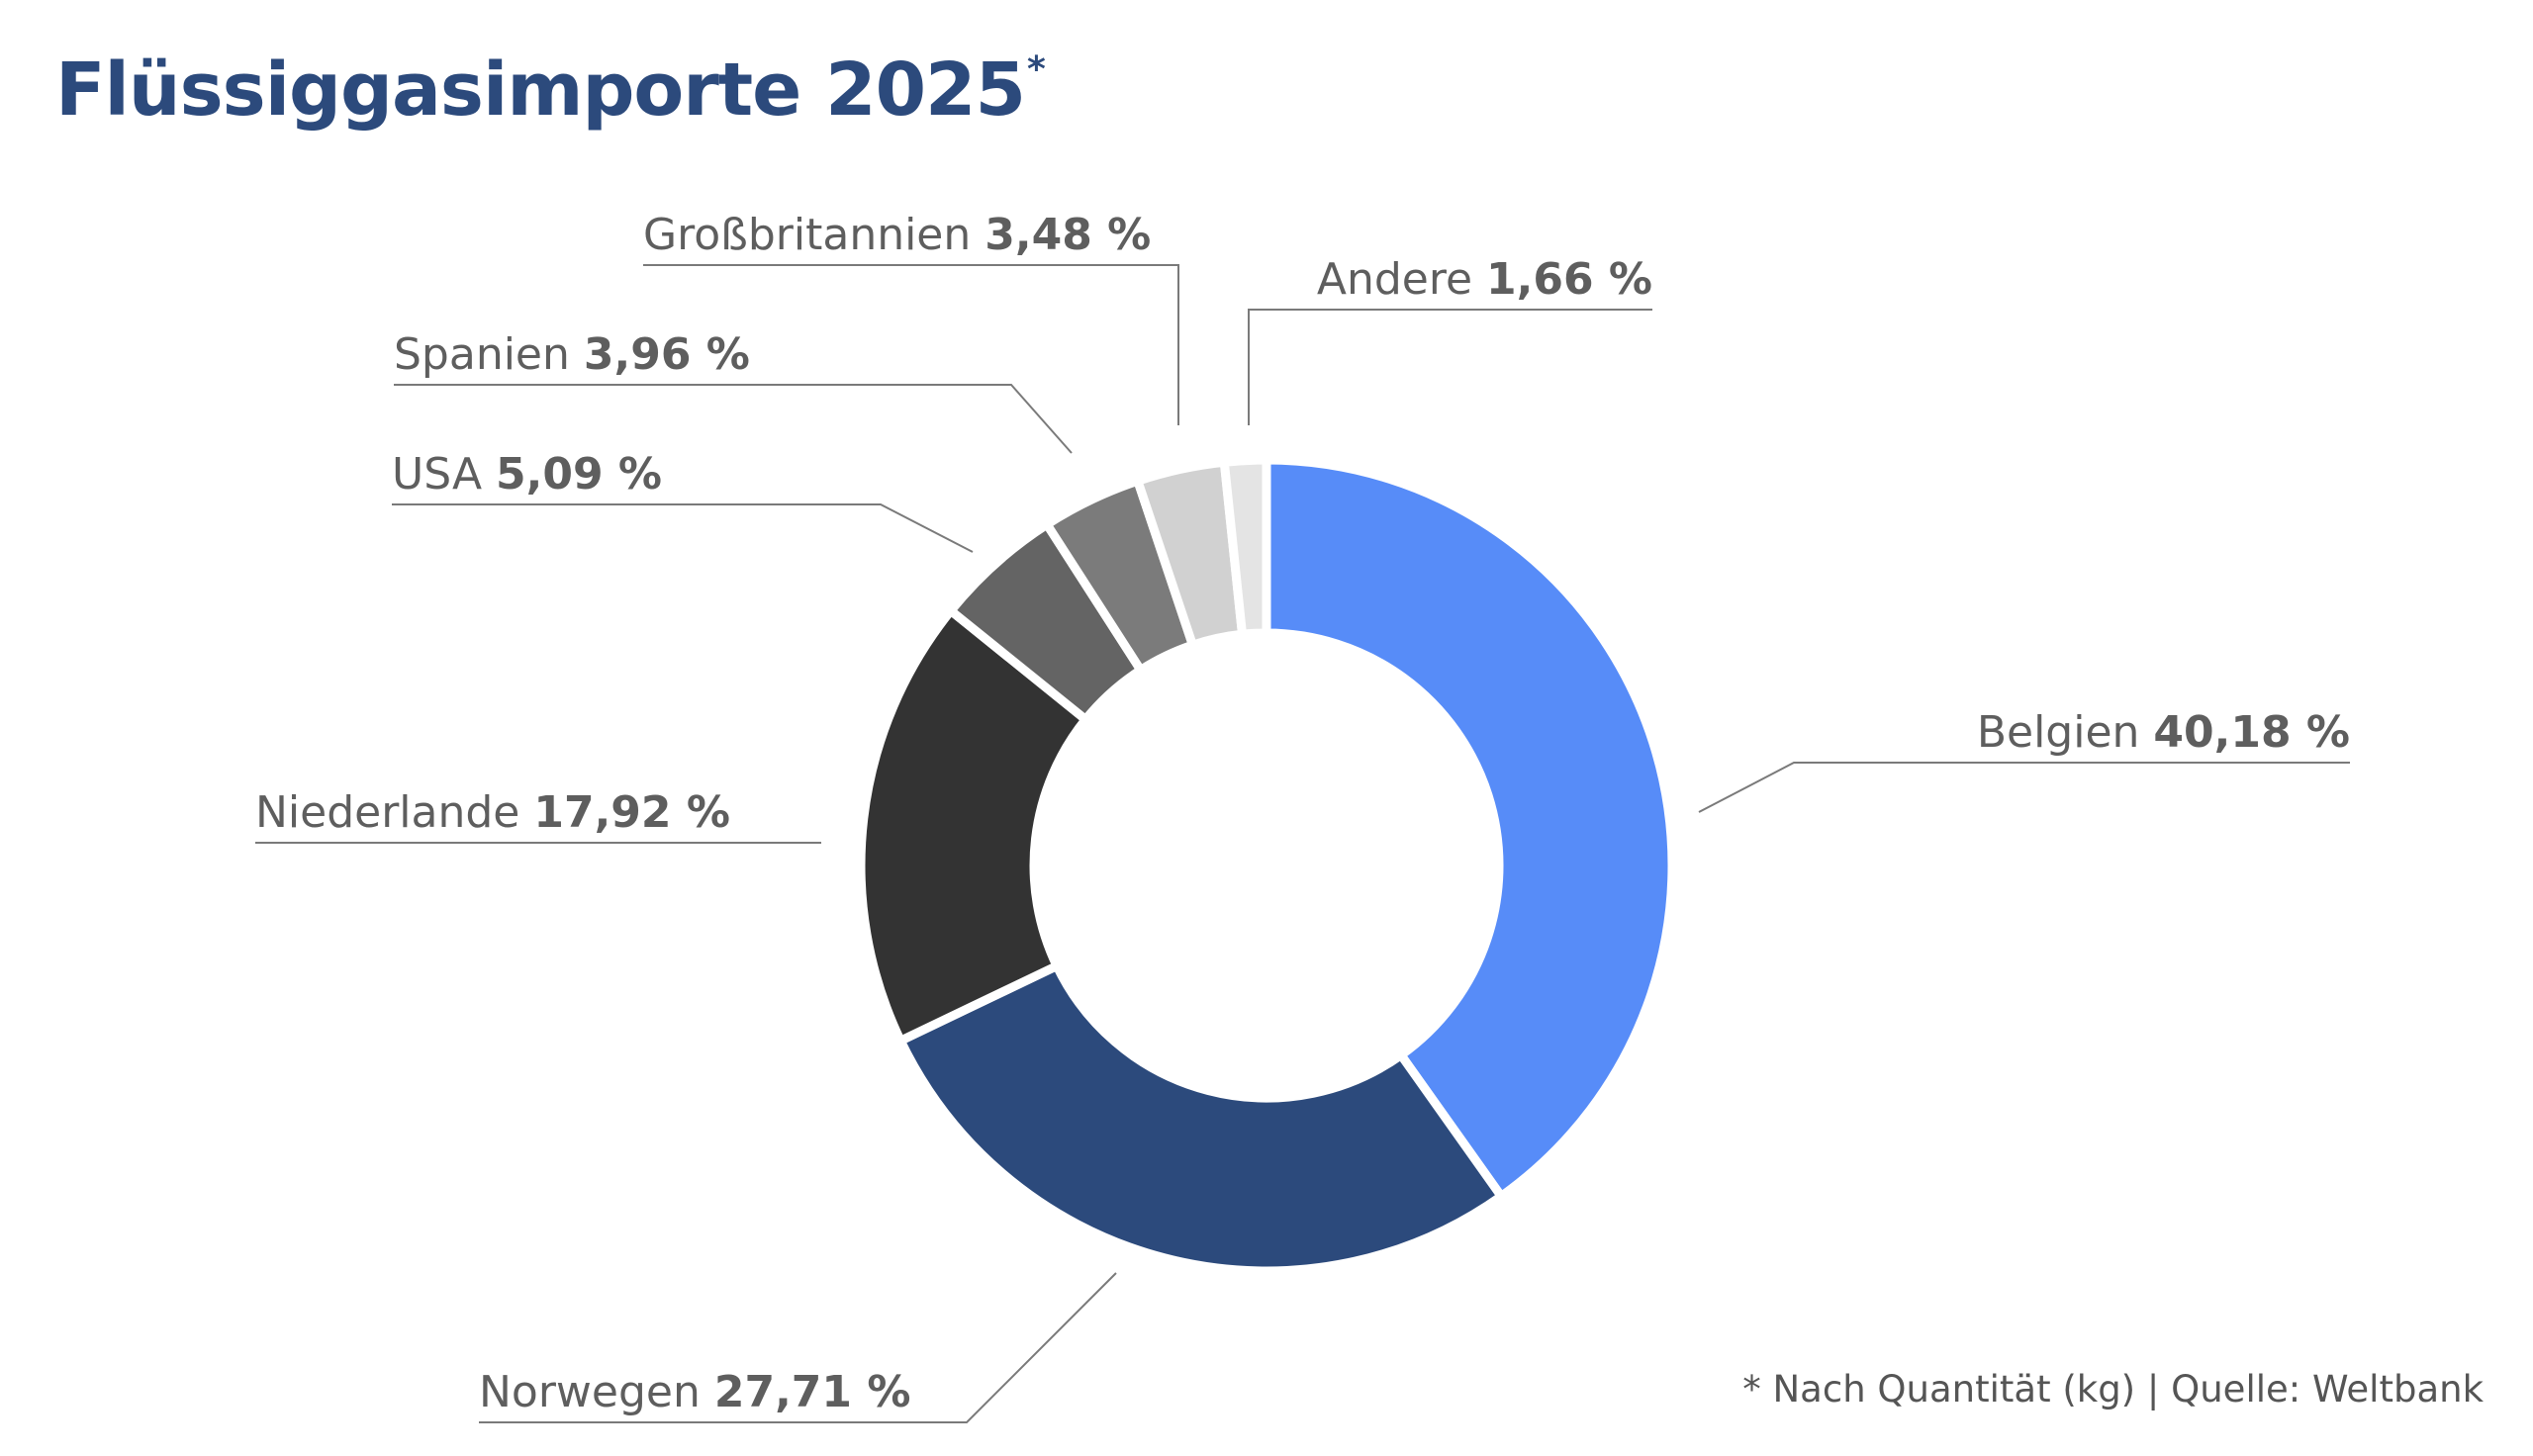 Image resolution: width=2533 pixels, height=1456 pixels. I want to click on leader-line-andere, so click(1450, 367).